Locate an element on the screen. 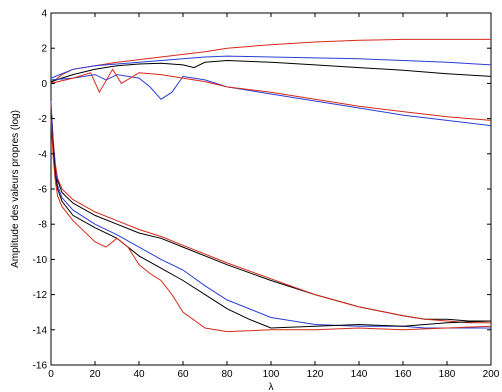  y-tick-label: -10 is located at coordinates (40, 260).